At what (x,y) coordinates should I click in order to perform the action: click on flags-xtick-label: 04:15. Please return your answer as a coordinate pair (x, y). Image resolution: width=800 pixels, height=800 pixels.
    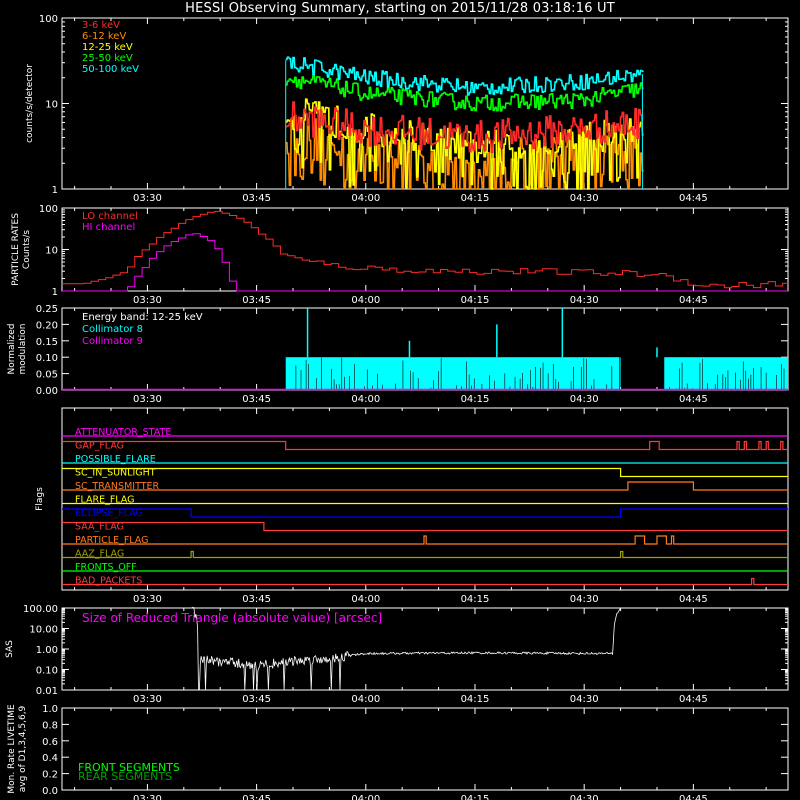
    Looking at the image, I should click on (475, 599).